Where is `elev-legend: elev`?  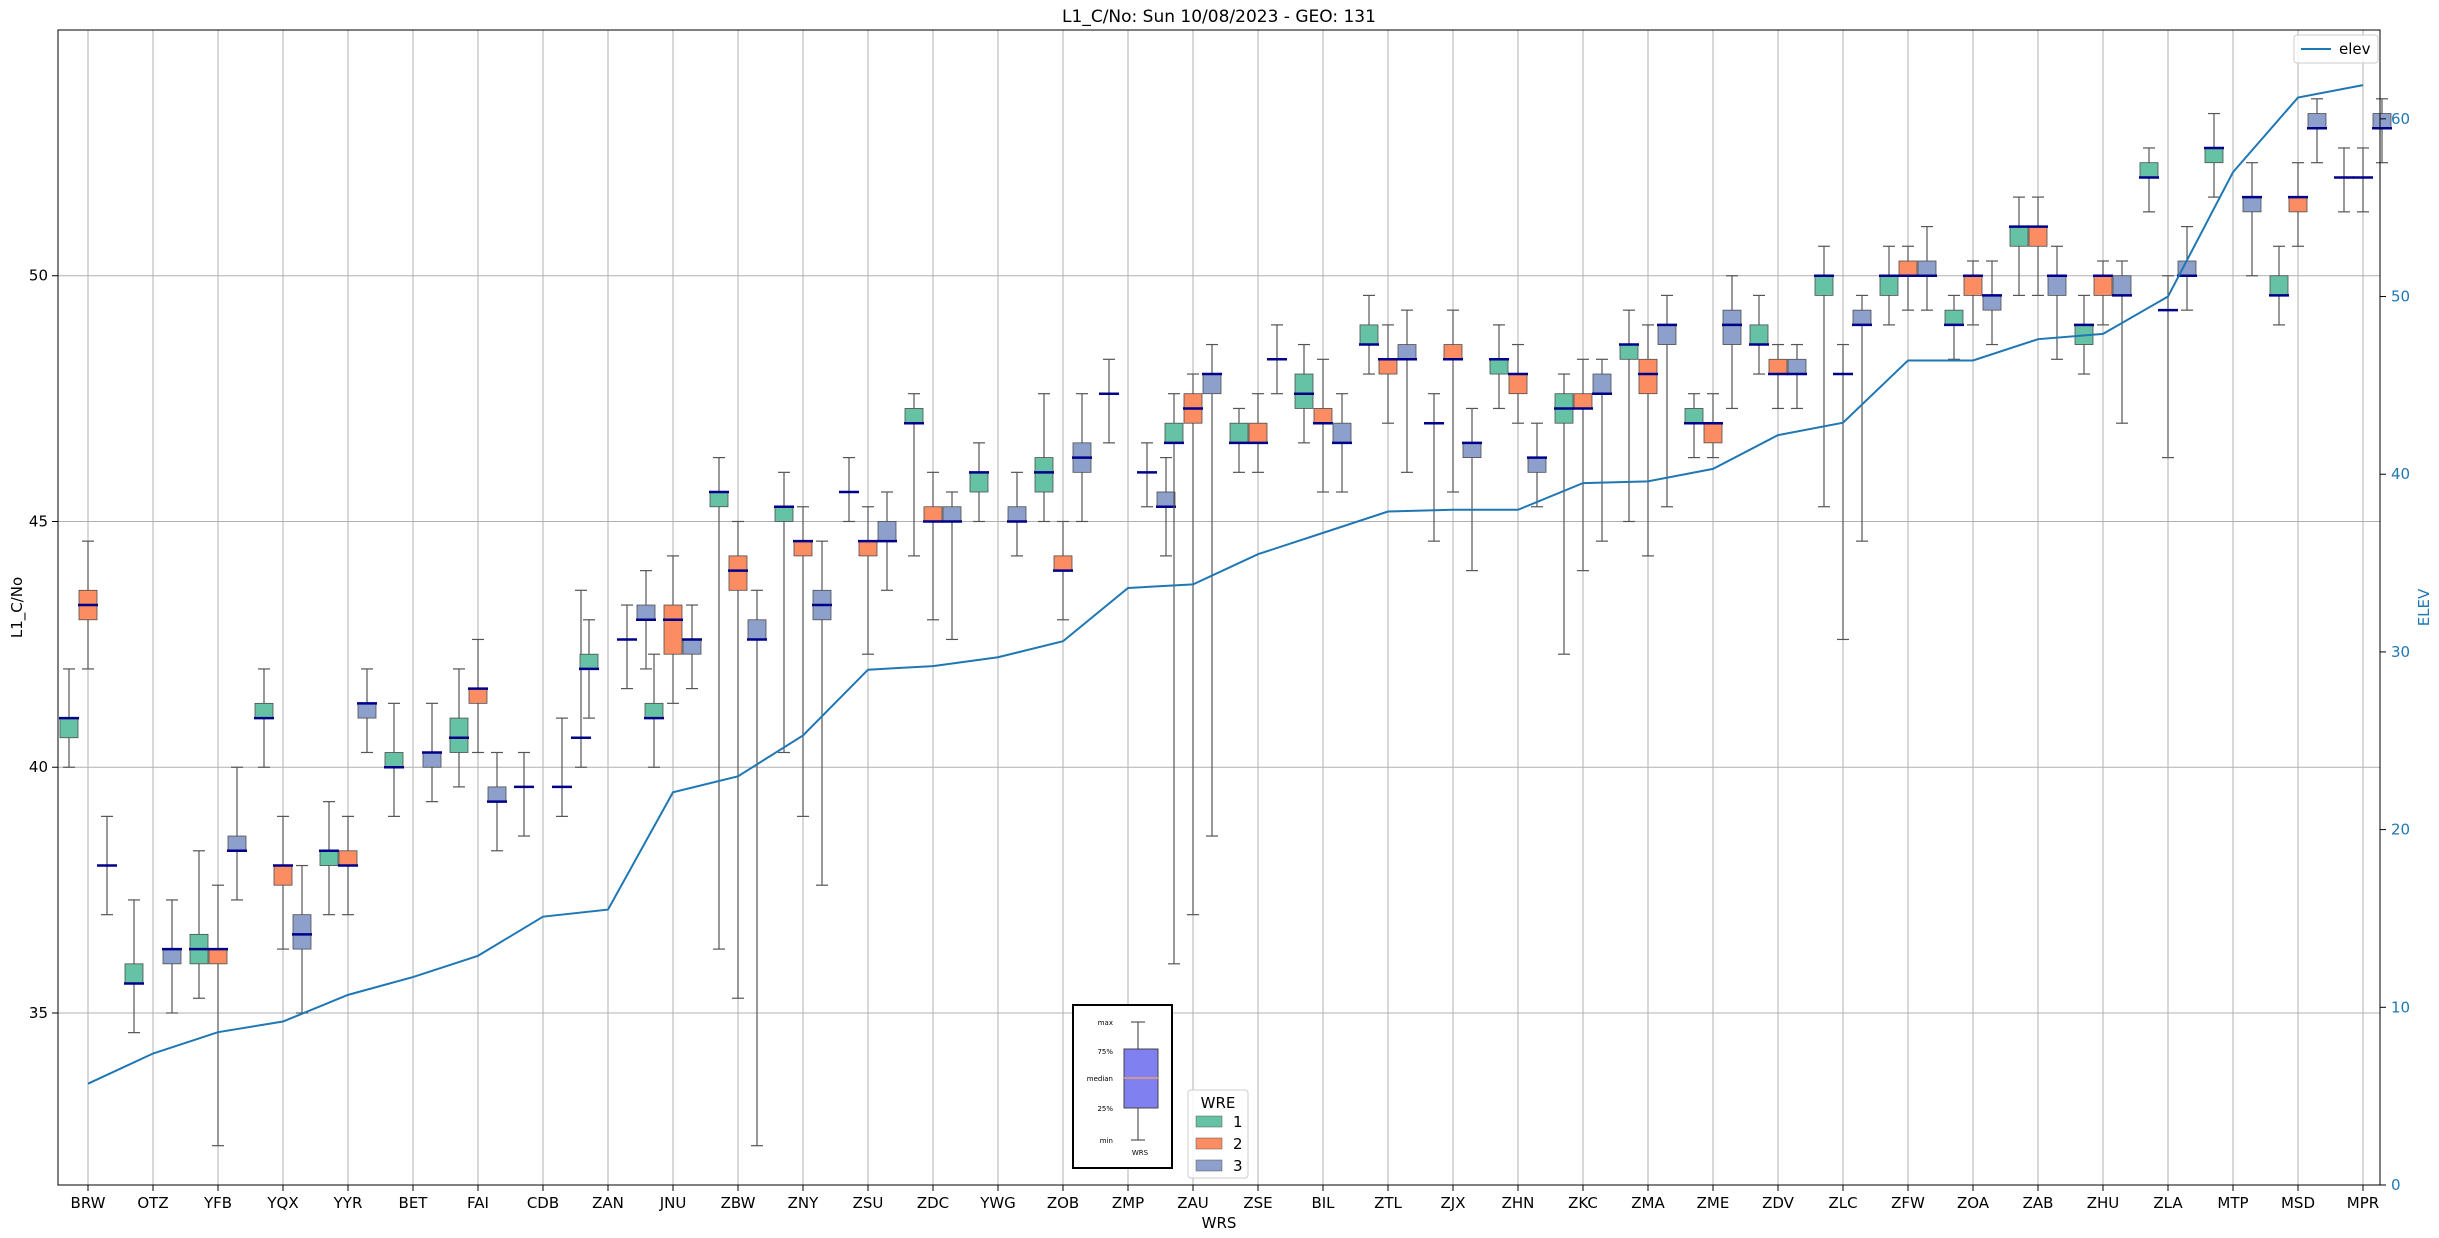
elev-legend: elev is located at coordinates (2336, 49).